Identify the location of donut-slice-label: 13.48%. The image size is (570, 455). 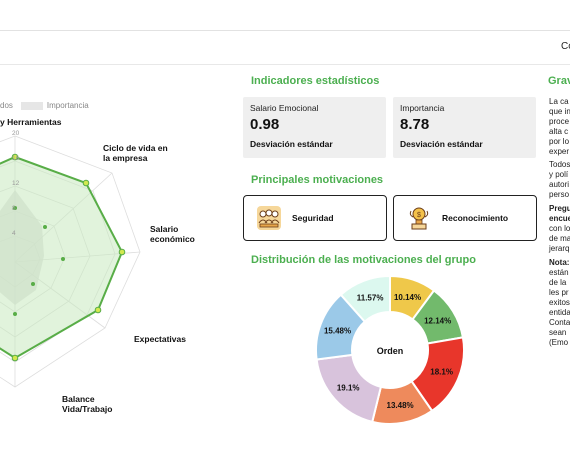
(400, 405).